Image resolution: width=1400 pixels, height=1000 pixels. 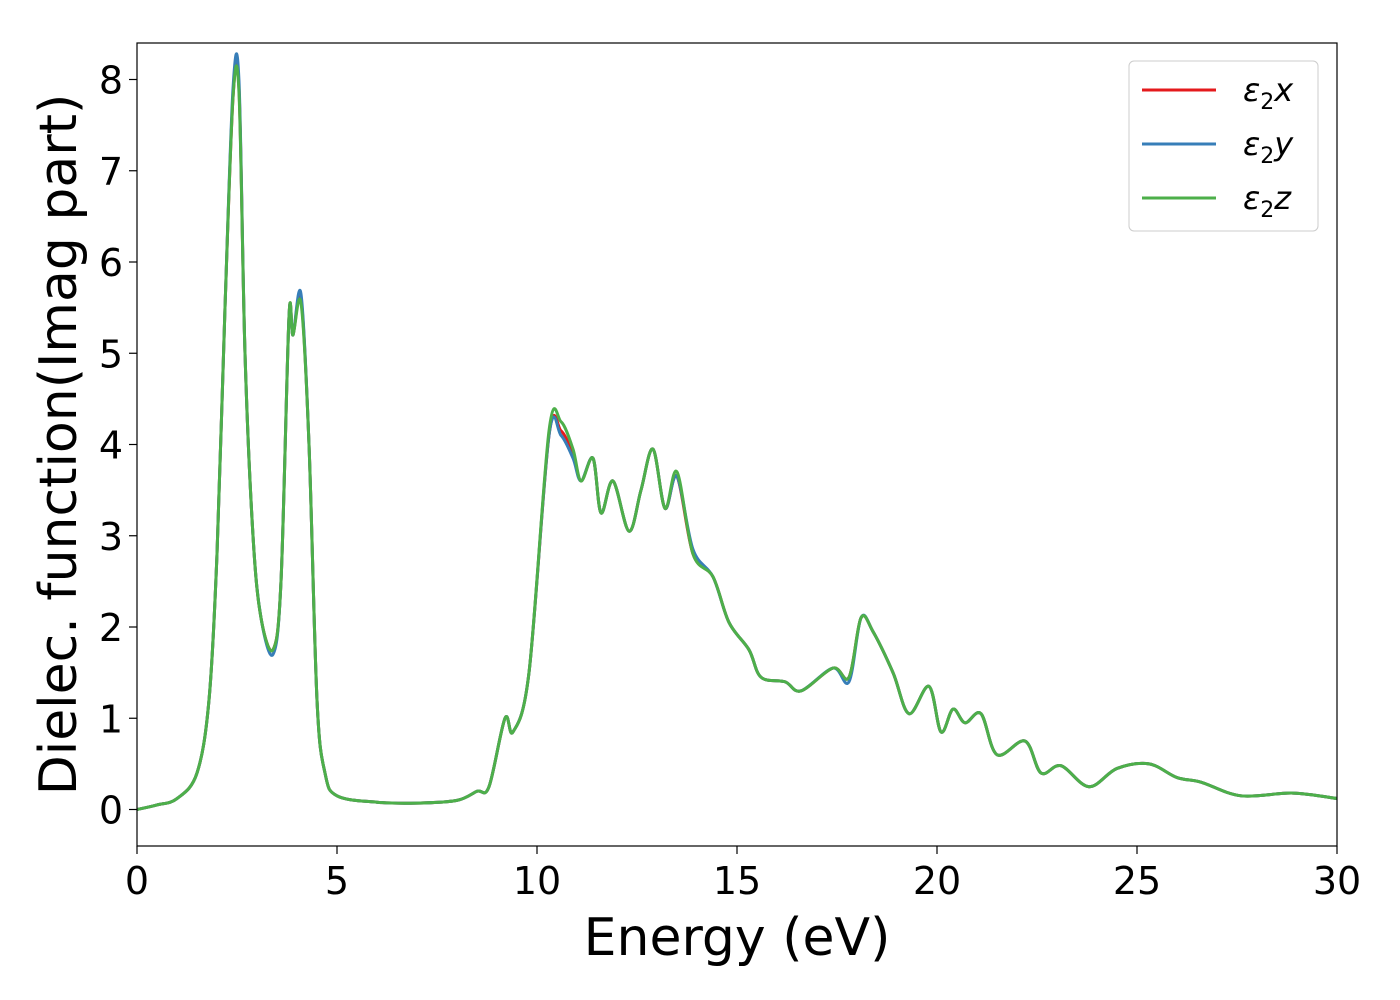 I want to click on y-tick-label: 8, so click(x=111, y=81).